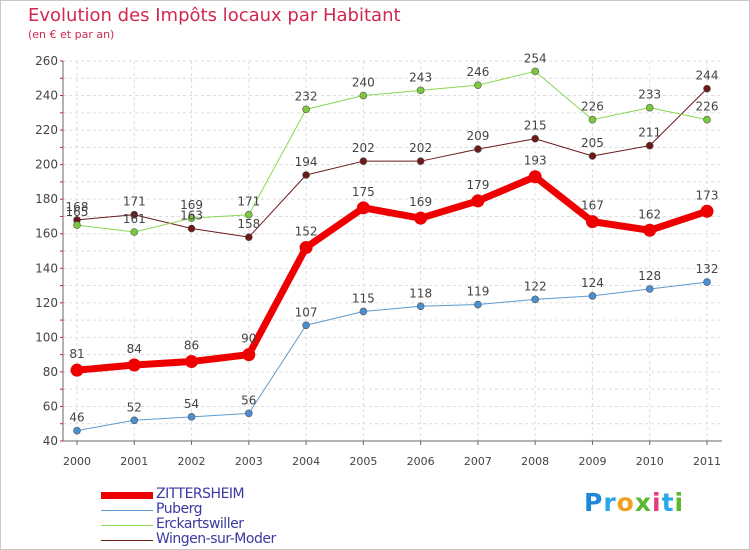 The image size is (750, 550). Describe the element at coordinates (248, 202) in the screenshot. I see `data-label-erckartswiller: 171` at that location.